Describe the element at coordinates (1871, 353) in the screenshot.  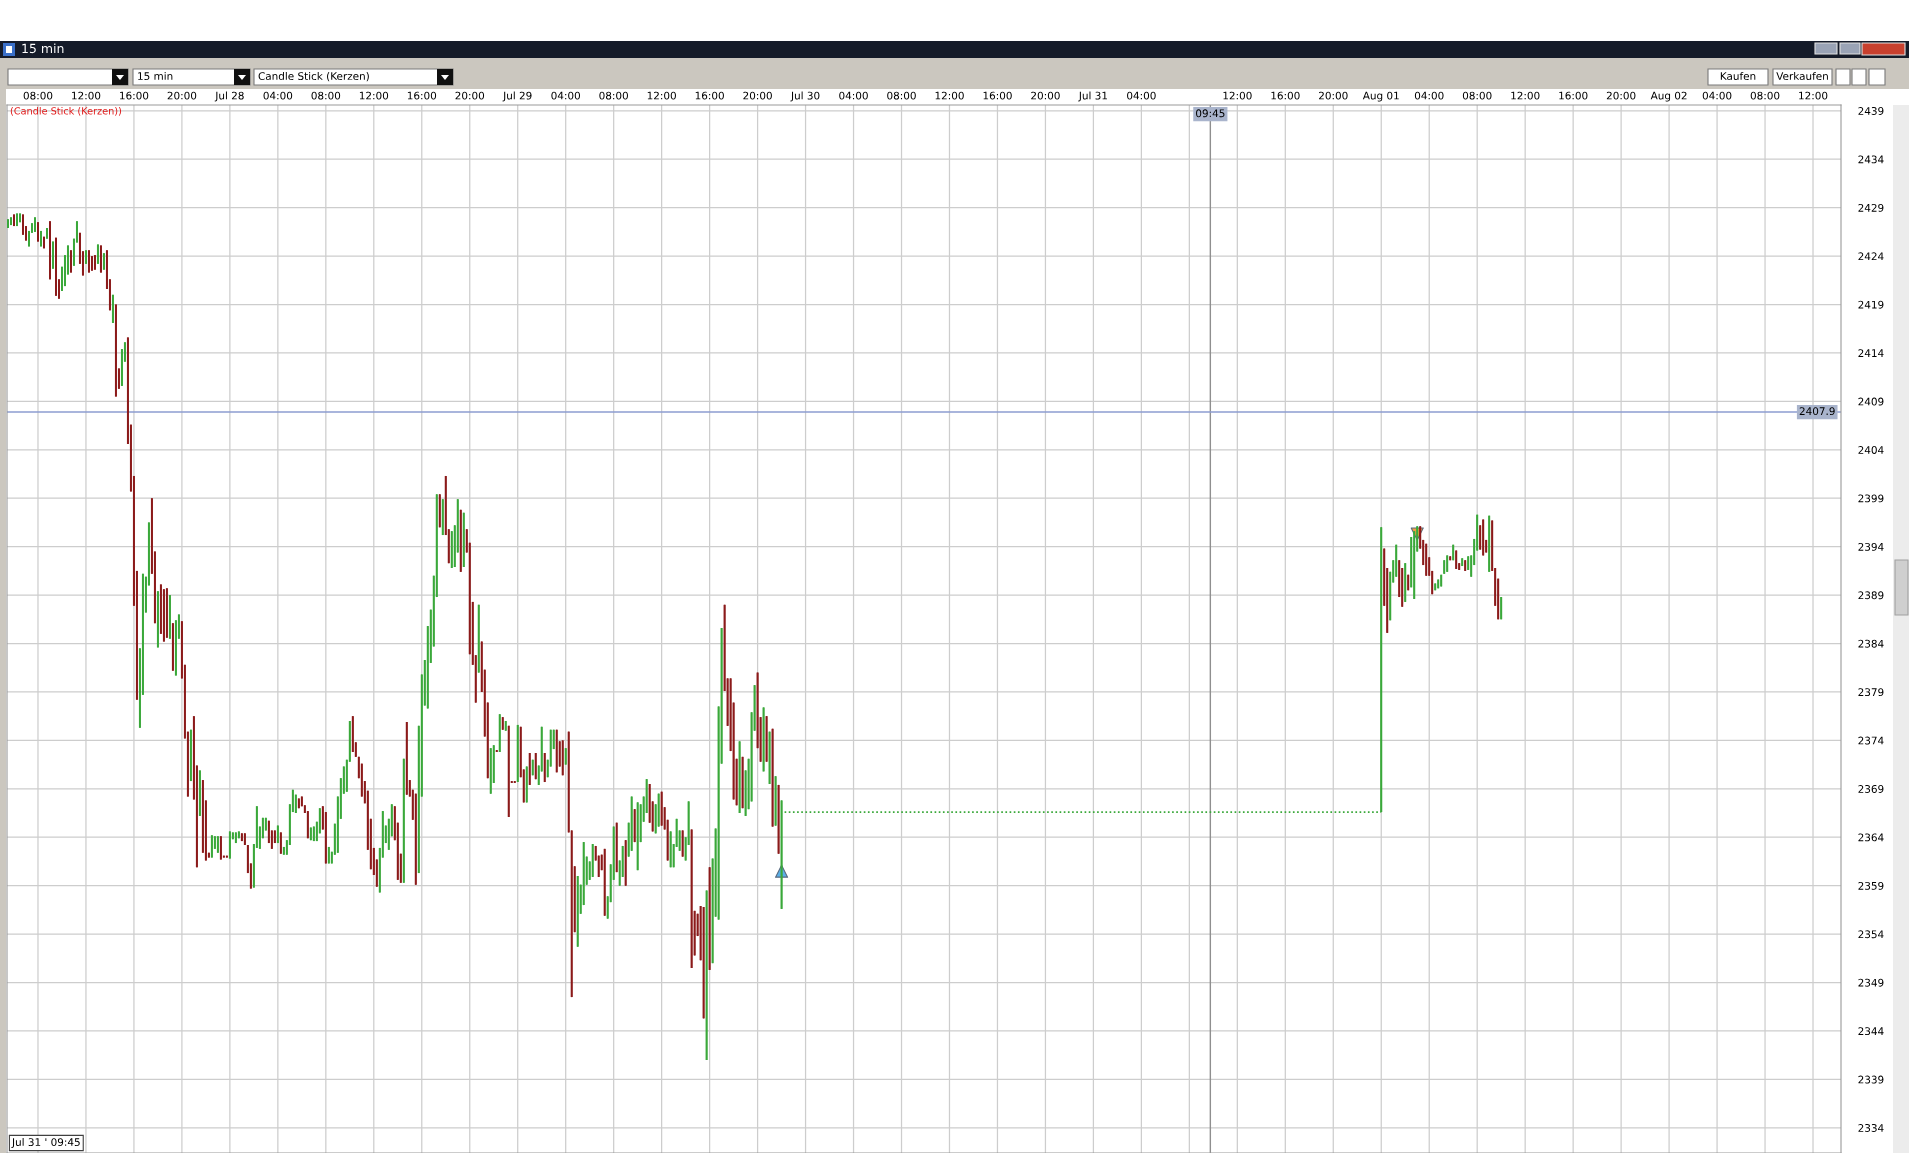
I see `y-tick-label: 2414` at that location.